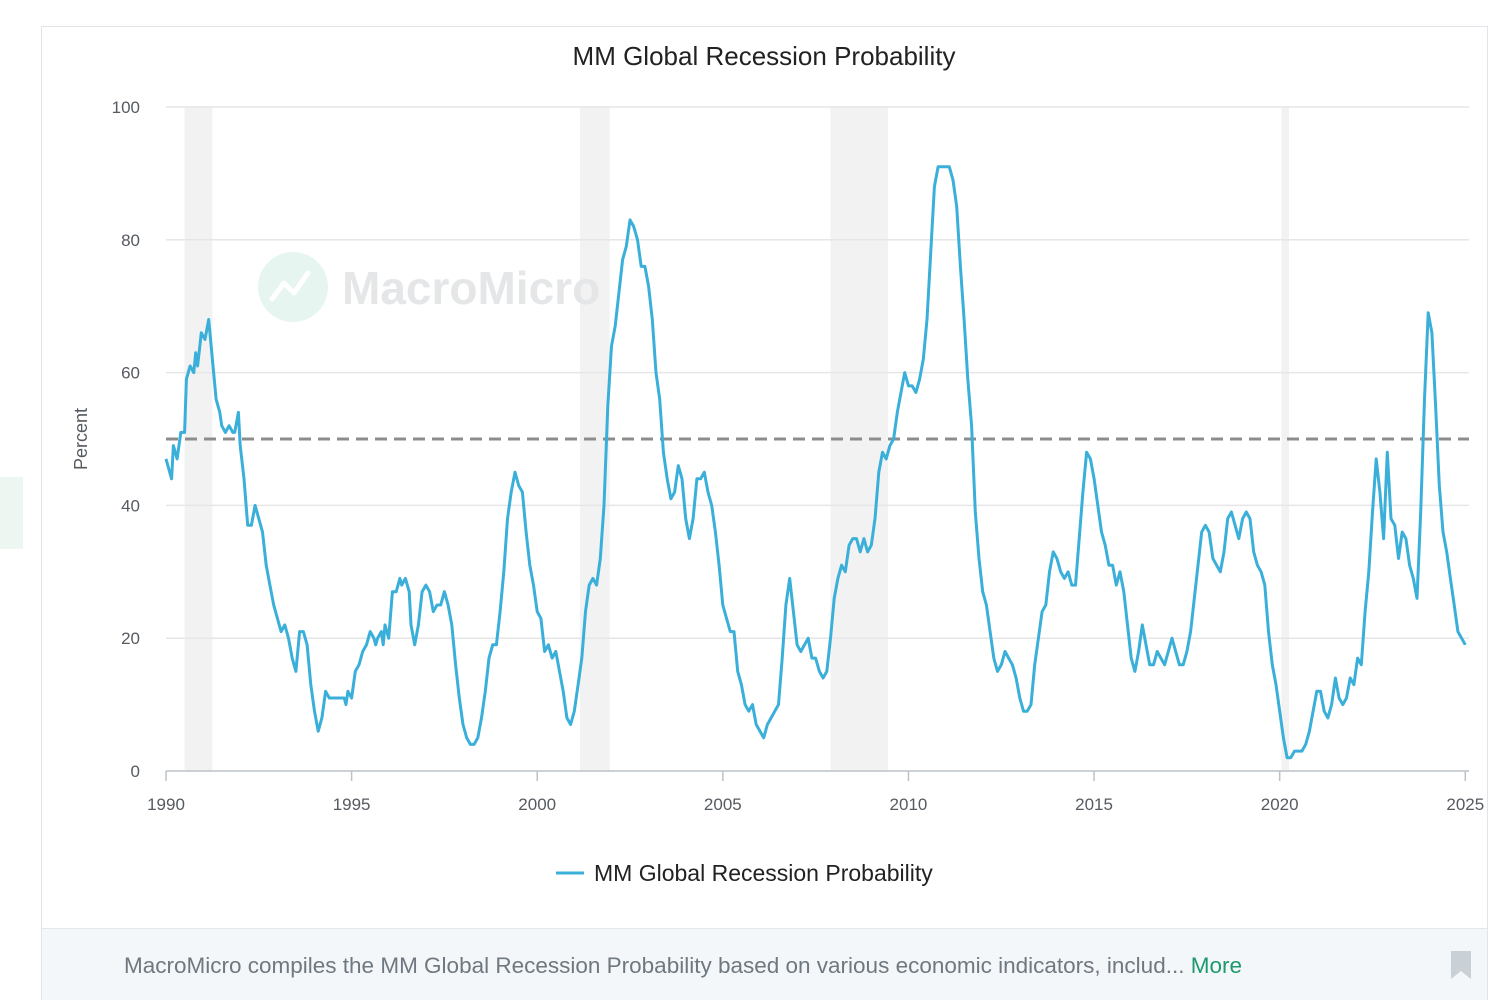 The height and width of the screenshot is (1008, 1500). I want to click on y-tick-label: 60, so click(130, 373).